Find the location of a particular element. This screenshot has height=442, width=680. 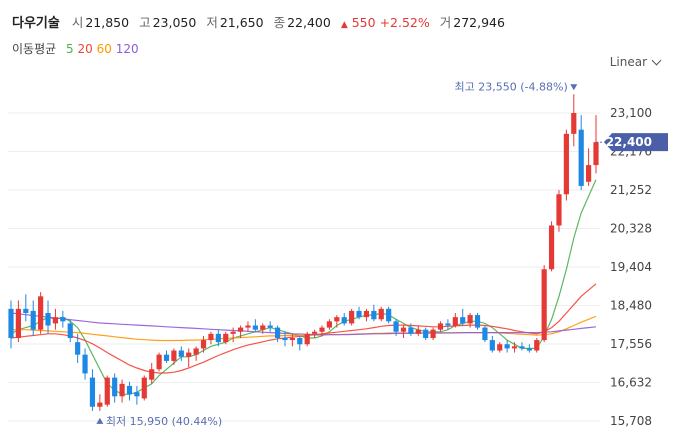

moving-average-legend: 이동평균 5 20 60 120 is located at coordinates (75, 48).